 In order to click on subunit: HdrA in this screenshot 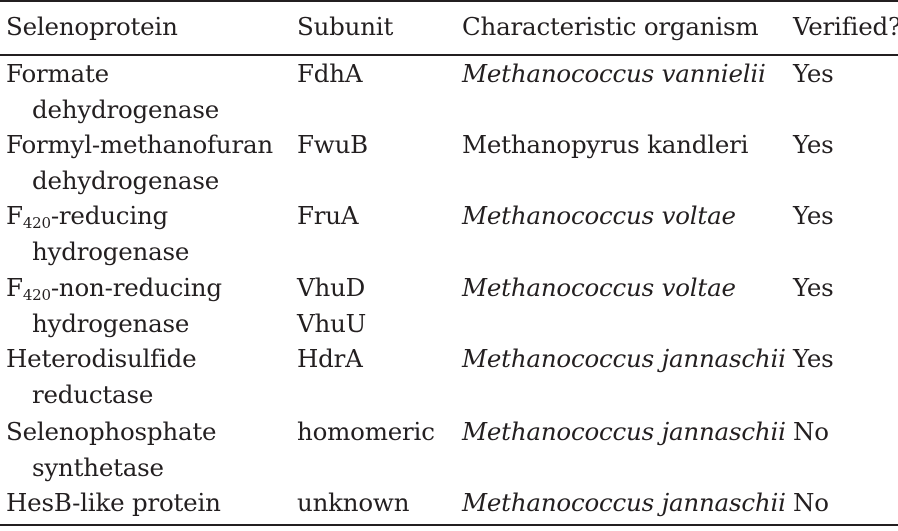, I will do `click(330, 358)`.